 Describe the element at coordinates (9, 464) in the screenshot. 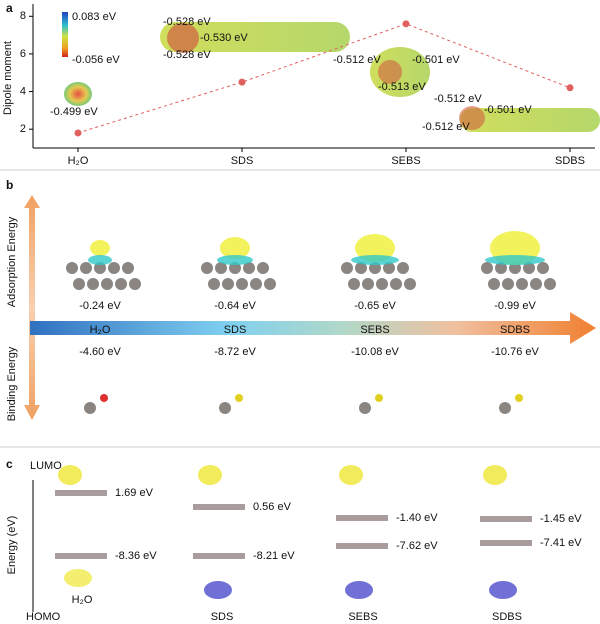

I see `panel-label: c` at that location.